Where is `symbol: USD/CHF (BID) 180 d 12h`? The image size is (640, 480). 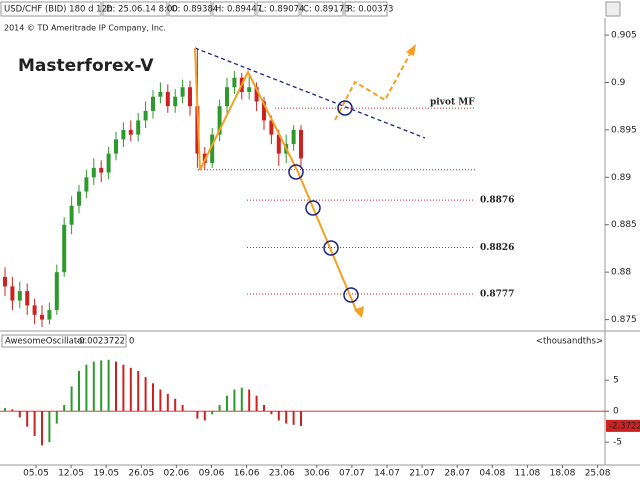 symbol: USD/CHF (BID) 180 d 12h is located at coordinates (58, 10).